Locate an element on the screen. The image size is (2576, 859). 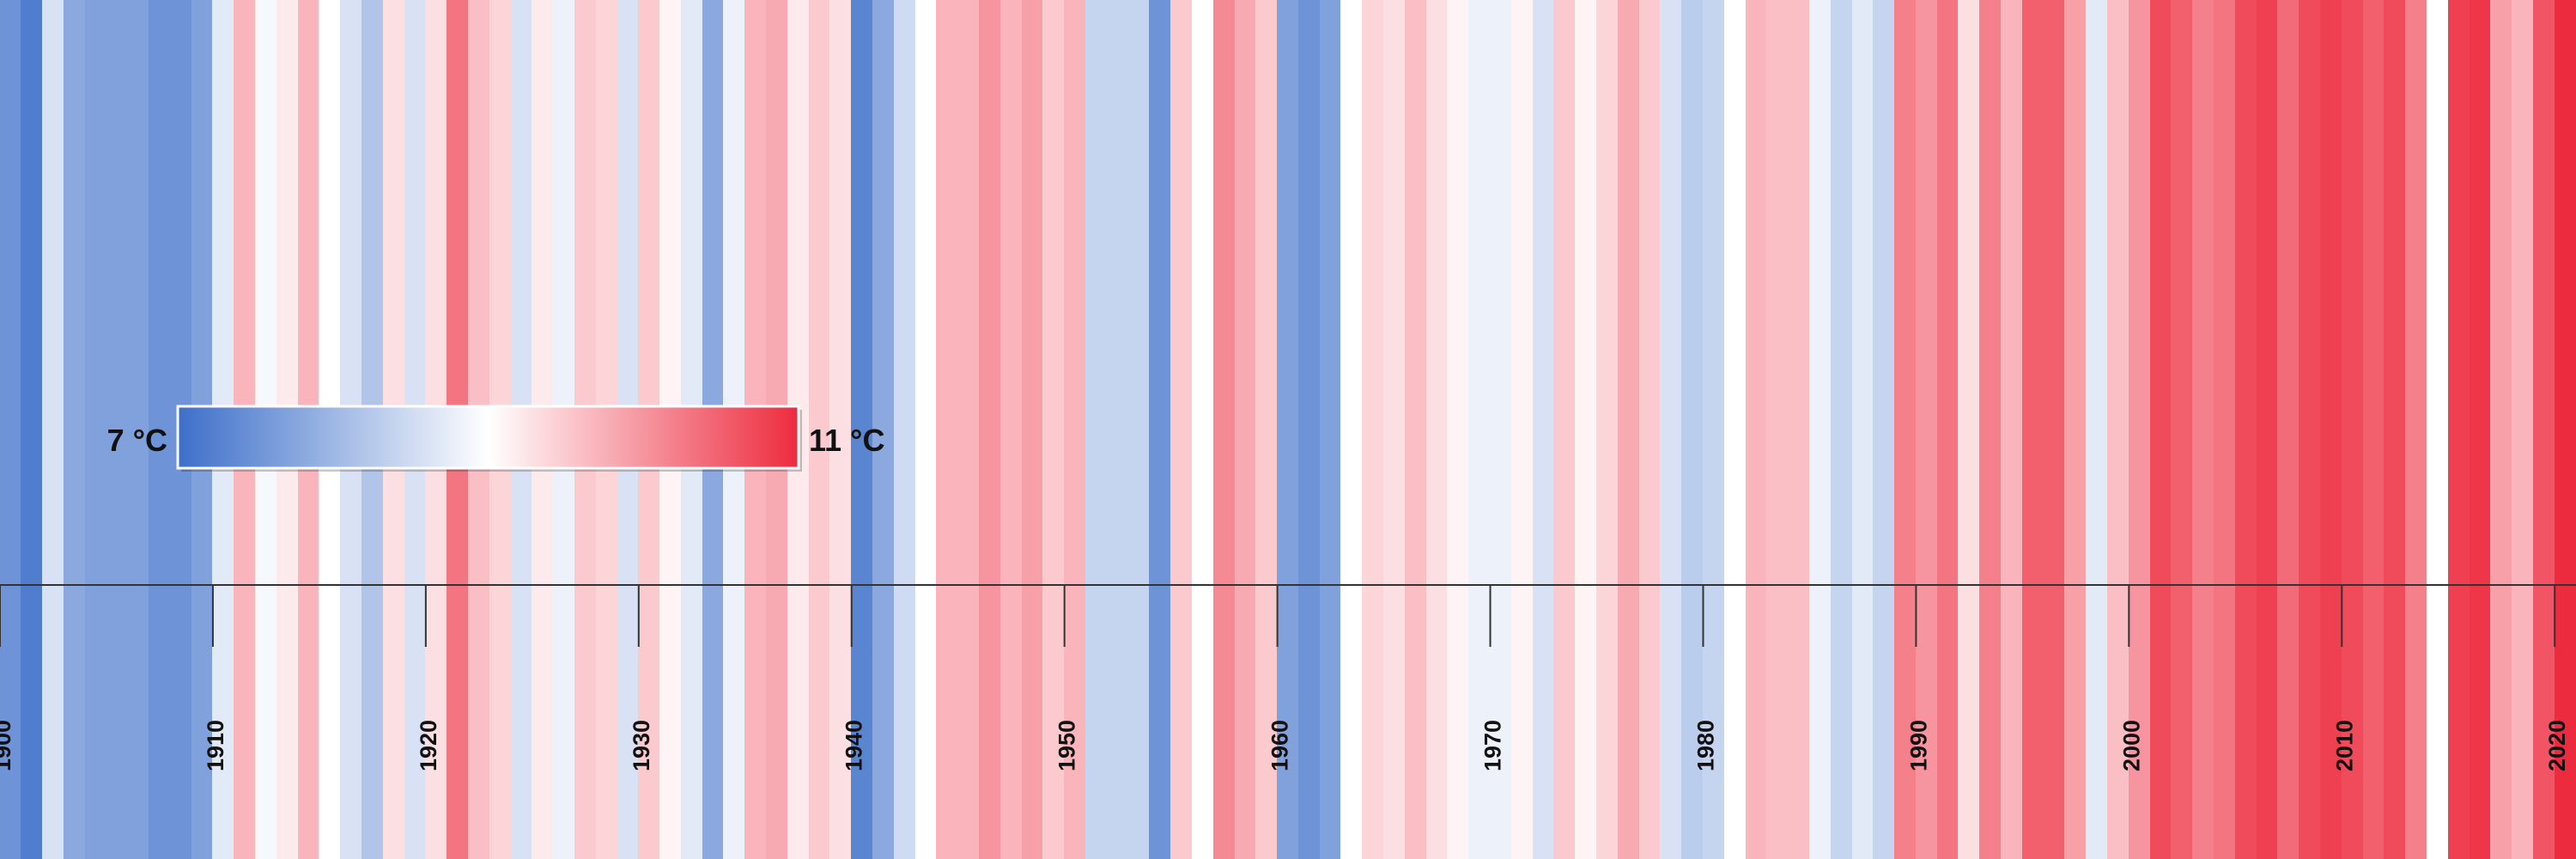
stripe-1956 is located at coordinates (1203, 430).